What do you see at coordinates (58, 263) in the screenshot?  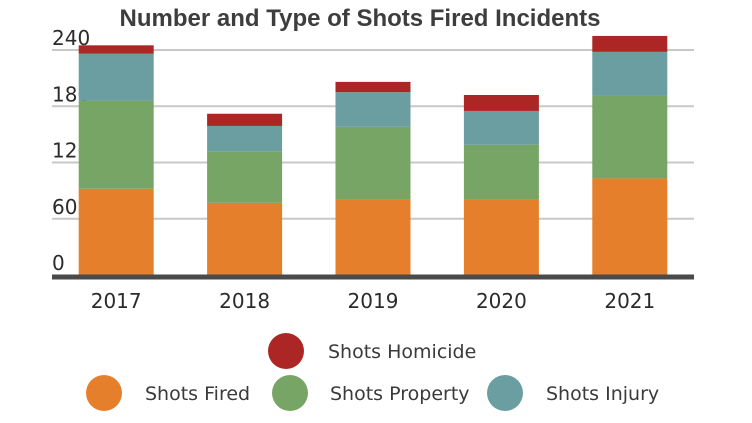 I see `y-tick-label: 0` at bounding box center [58, 263].